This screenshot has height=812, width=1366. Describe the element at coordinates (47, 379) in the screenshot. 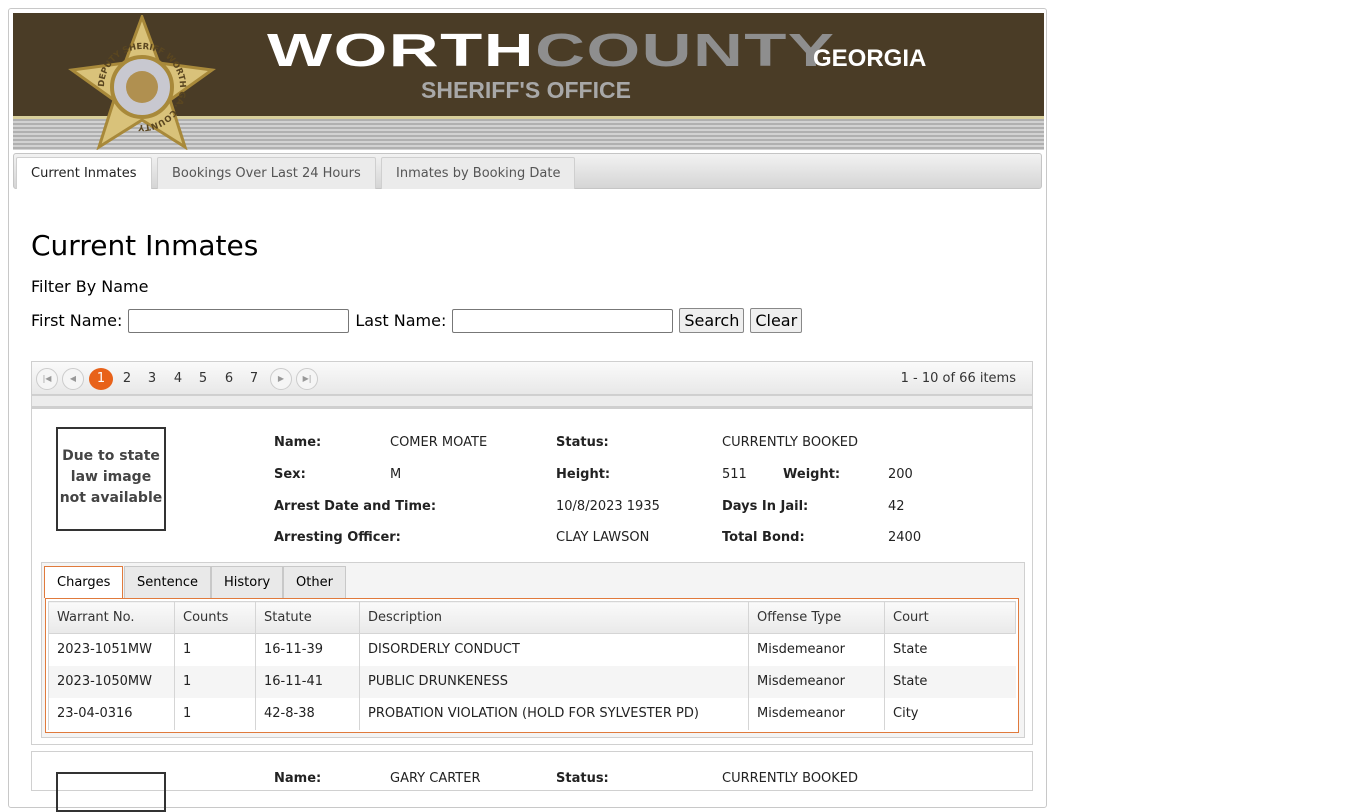

I see `first-page-icon: |◀` at that location.